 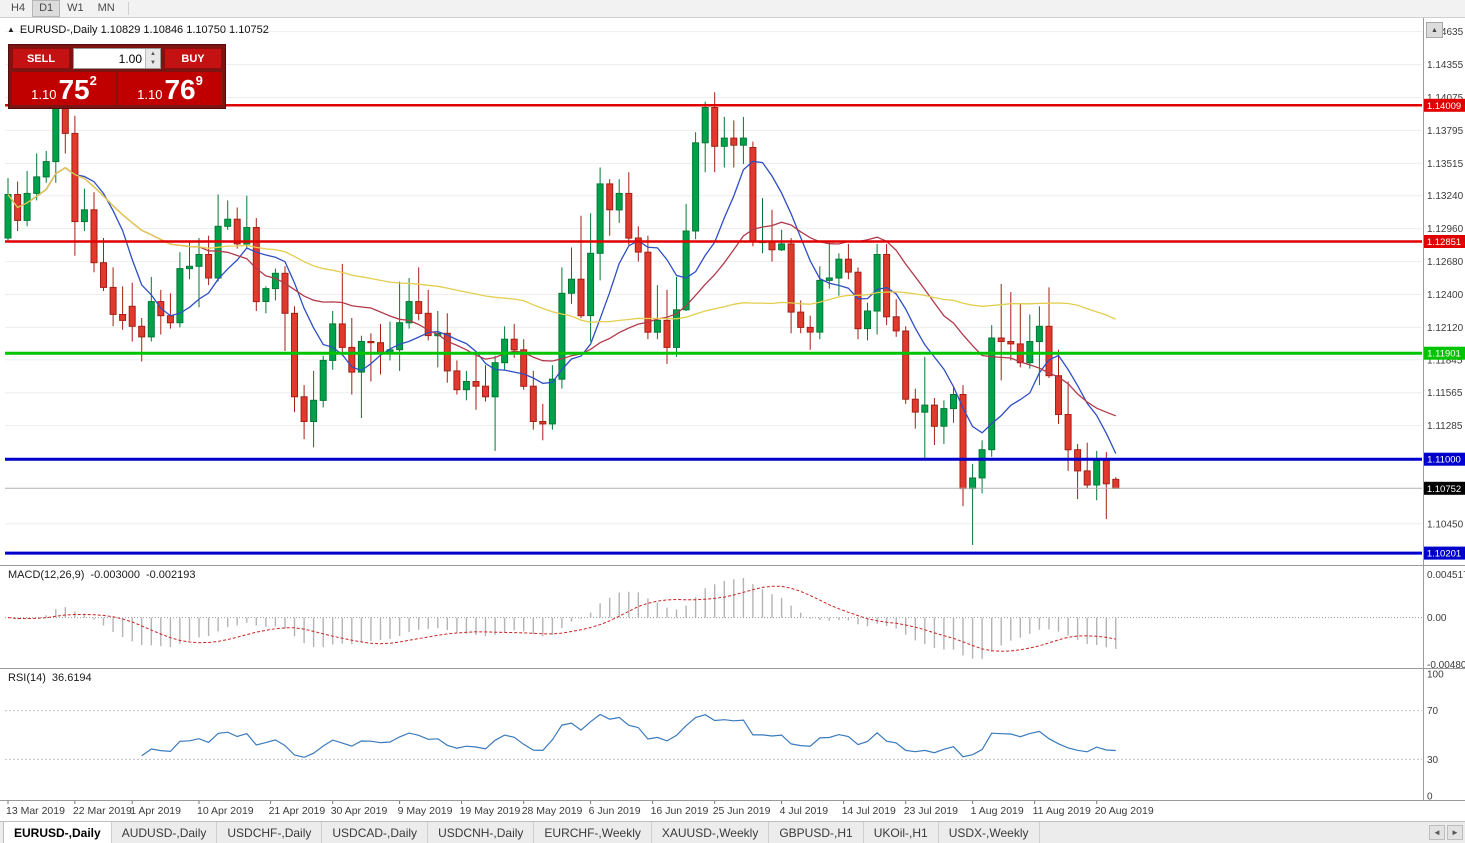 What do you see at coordinates (71, 678) in the screenshot?
I see `rsi-value: 36.6194` at bounding box center [71, 678].